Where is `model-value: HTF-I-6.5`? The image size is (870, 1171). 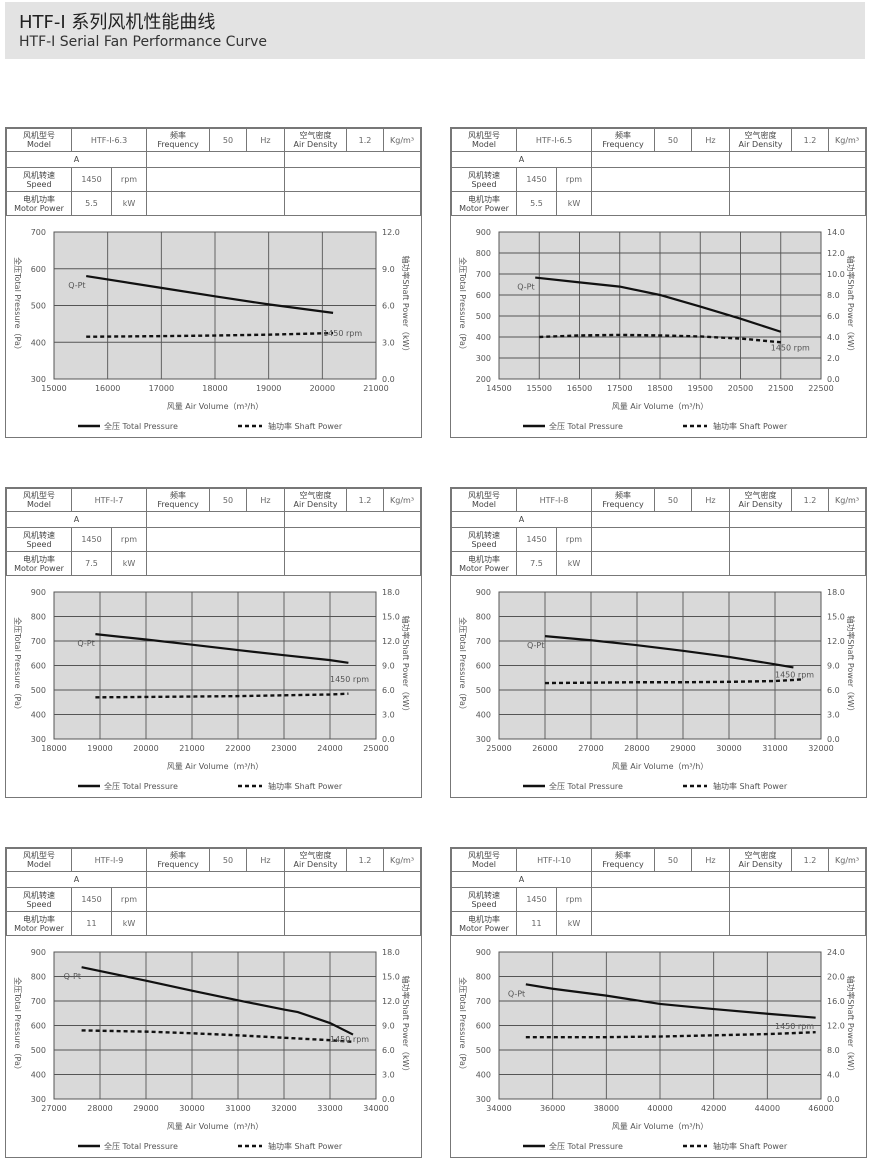
model-value: HTF-I-6.5 is located at coordinates (554, 140).